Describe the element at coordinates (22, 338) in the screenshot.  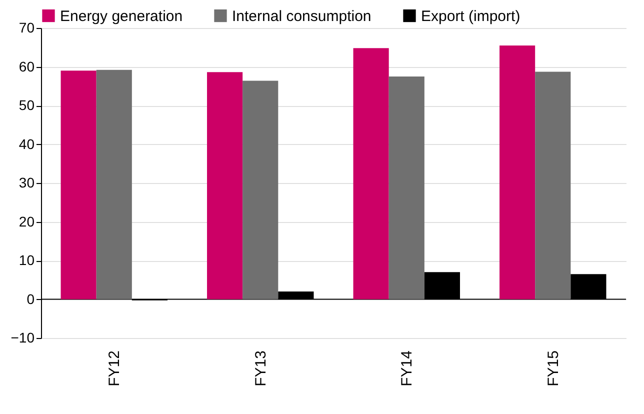
I see `y-tick-label: −10` at that location.